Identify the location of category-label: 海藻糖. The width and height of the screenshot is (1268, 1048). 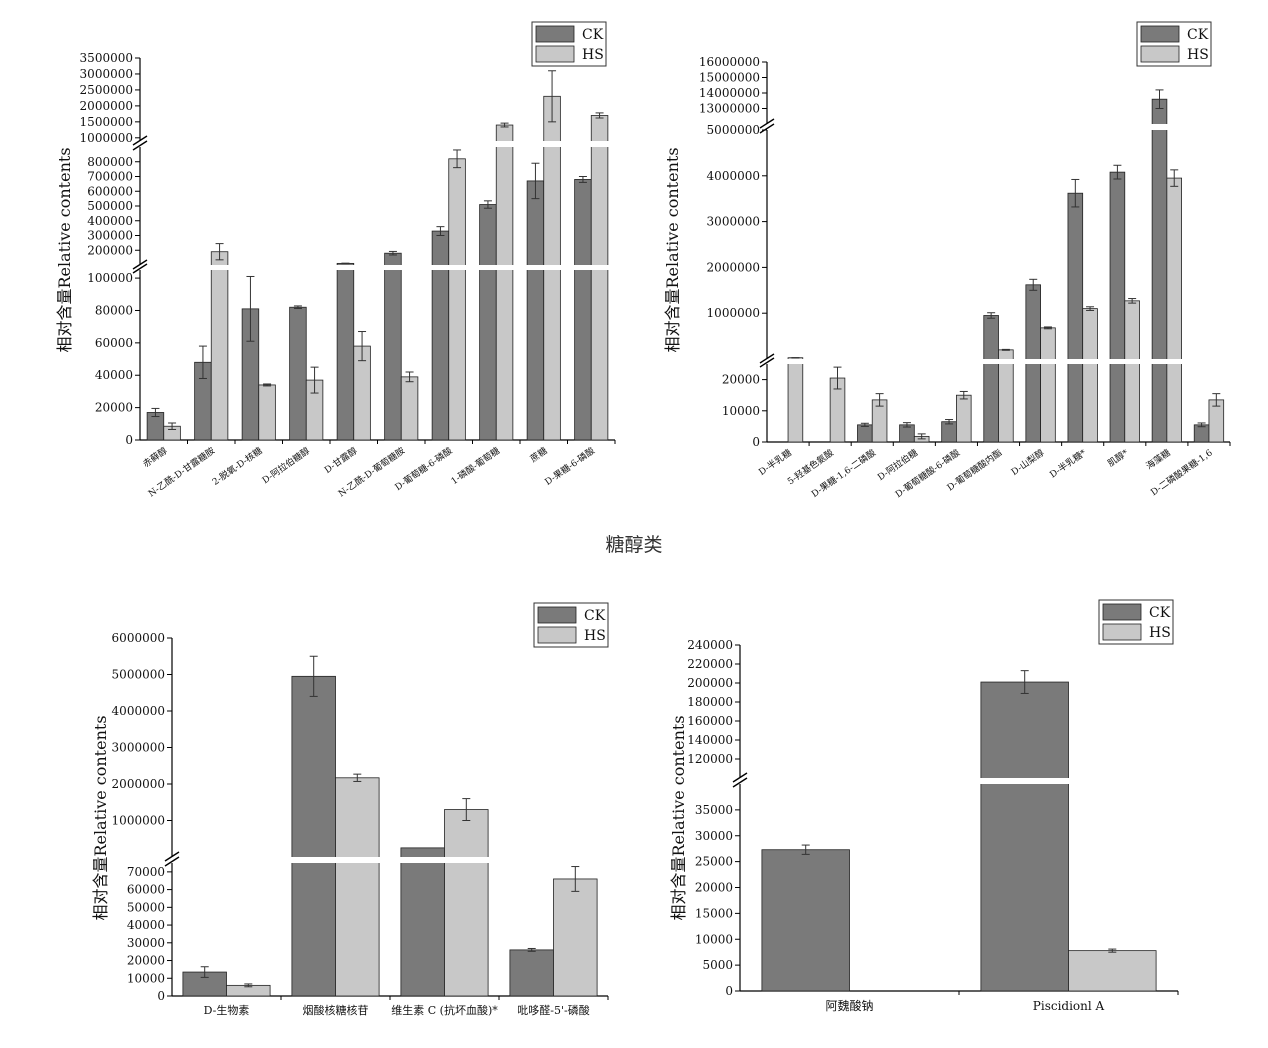
(1158, 459).